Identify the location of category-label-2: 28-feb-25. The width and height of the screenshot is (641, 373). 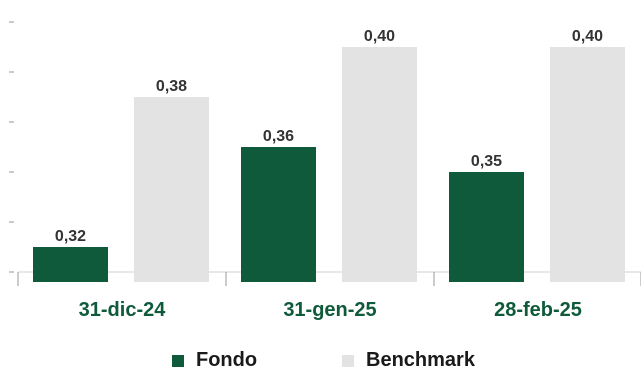
(538, 310).